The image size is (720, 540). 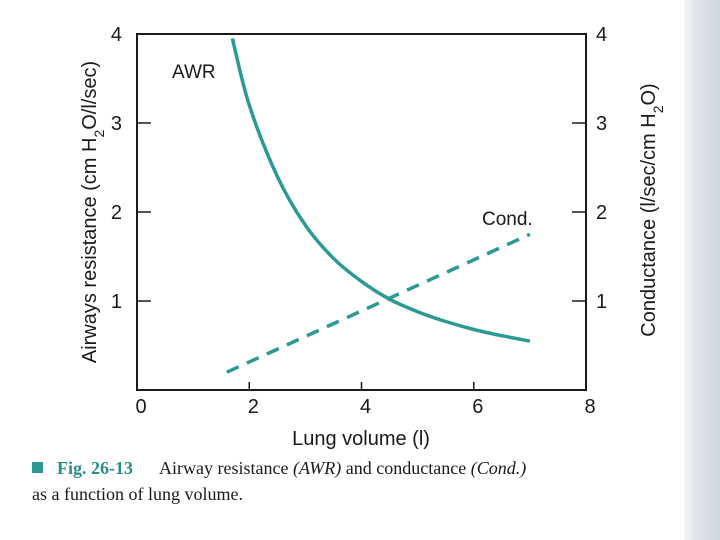 I want to click on right-y-tick-label: 3, so click(x=601, y=124).